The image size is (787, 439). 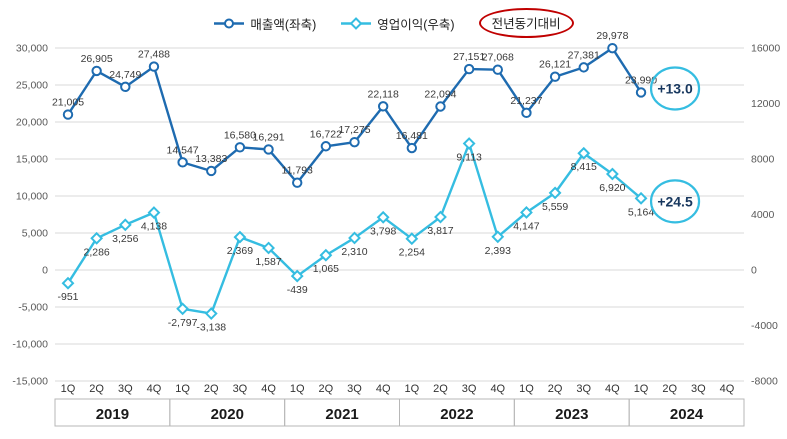 I want to click on left-axis-tick: 20,000, so click(x=32, y=123).